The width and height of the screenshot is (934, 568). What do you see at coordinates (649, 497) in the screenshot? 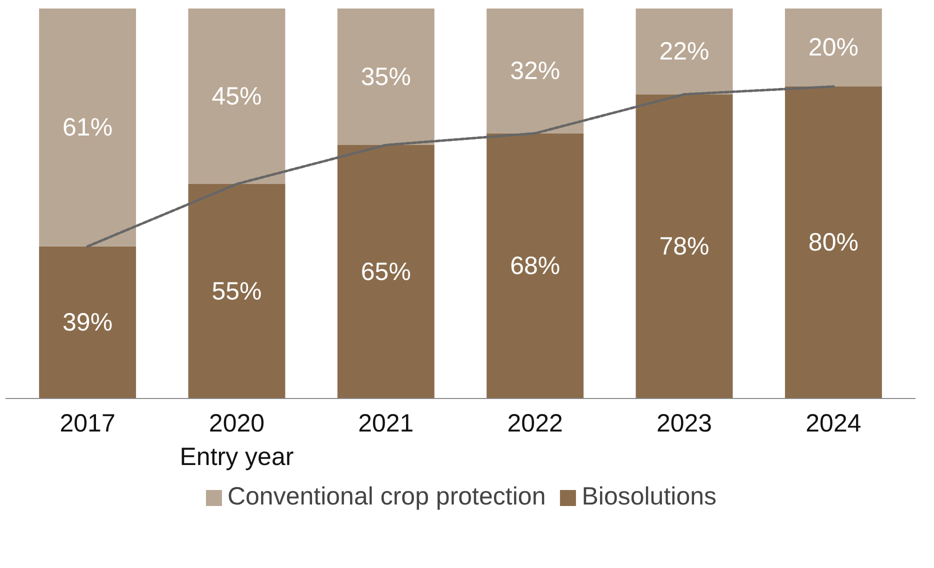
I see `legend-label: Biosolutions` at bounding box center [649, 497].